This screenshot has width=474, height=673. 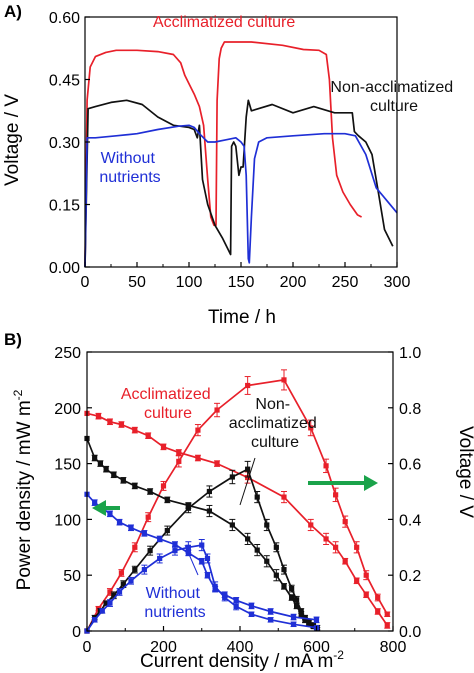 What do you see at coordinates (67, 520) in the screenshot?
I see `y-left-tick-label-b: 100` at bounding box center [67, 520].